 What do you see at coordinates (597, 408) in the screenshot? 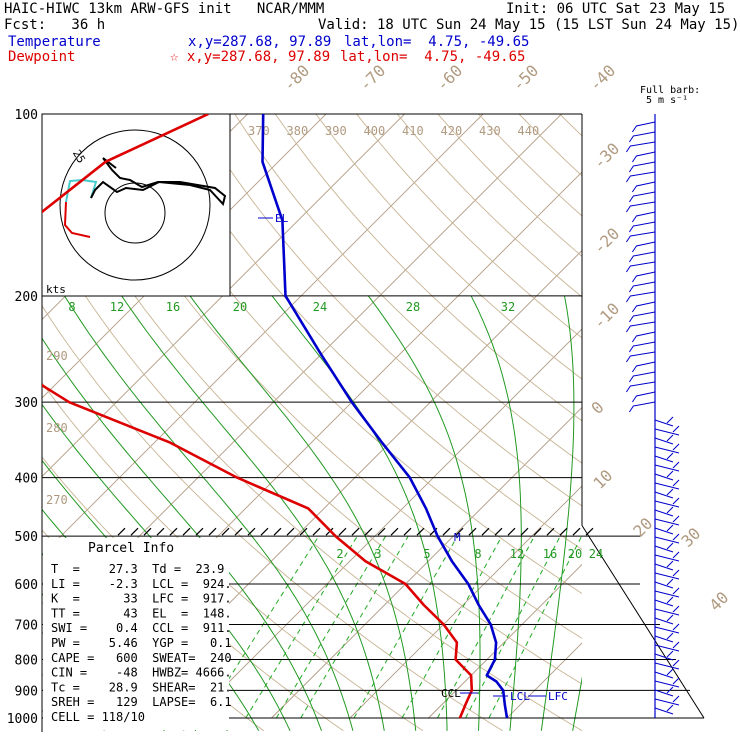
I see `isotherm-label: 0` at bounding box center [597, 408].